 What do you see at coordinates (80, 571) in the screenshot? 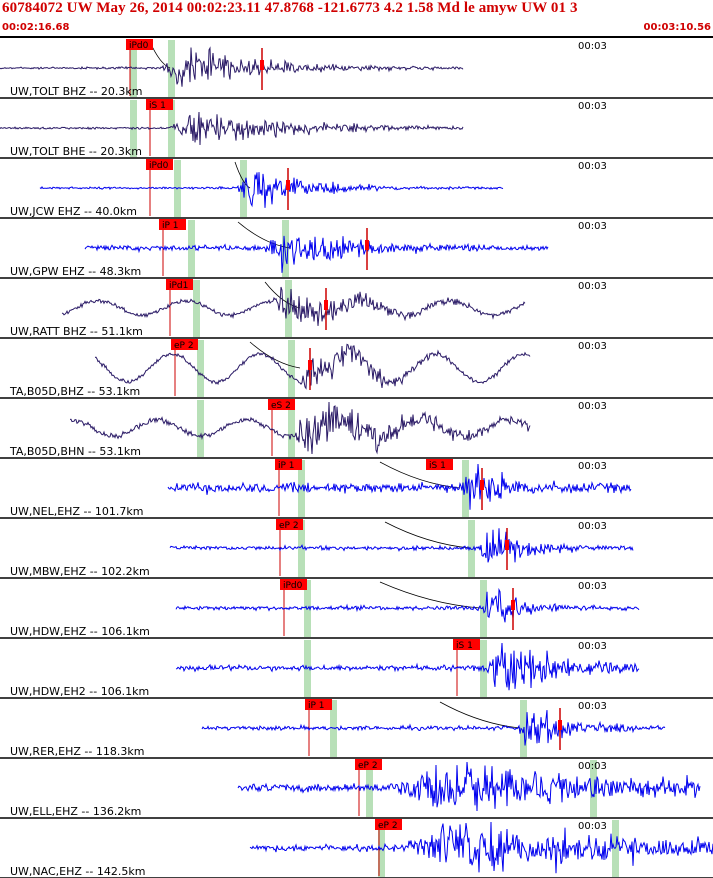
I see `channel-label: UW,MBW,EHZ -- 102.2km` at bounding box center [80, 571].